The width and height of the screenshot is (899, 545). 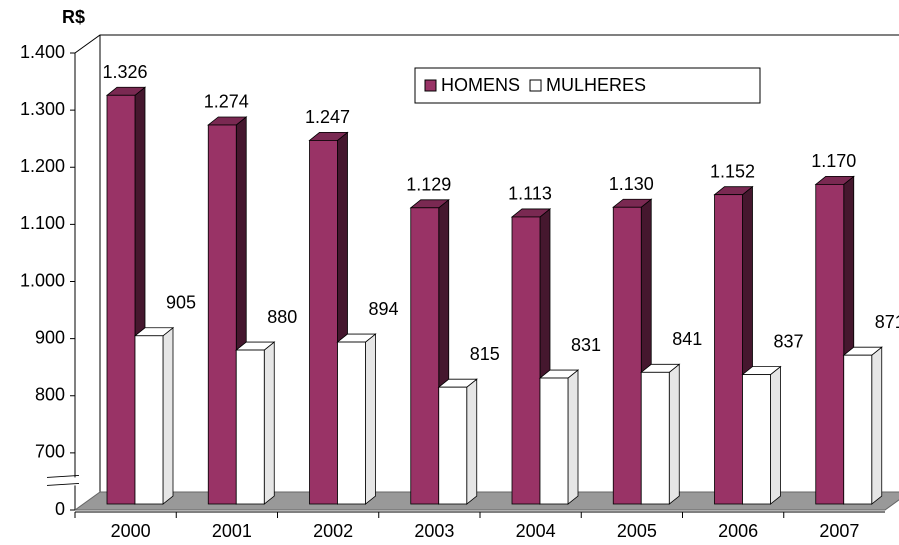 What do you see at coordinates (485, 354) in the screenshot?
I see `data-label: 815` at bounding box center [485, 354].